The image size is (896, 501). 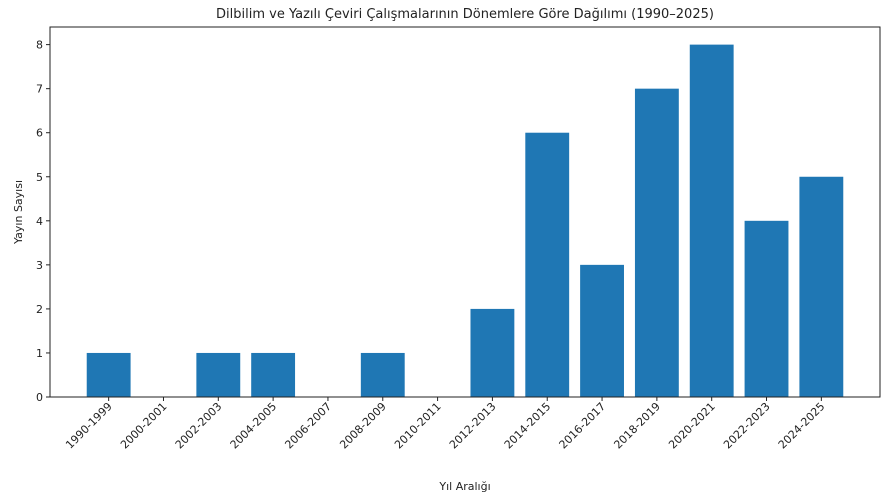 I want to click on y-tick-label: 0, so click(x=39, y=397).